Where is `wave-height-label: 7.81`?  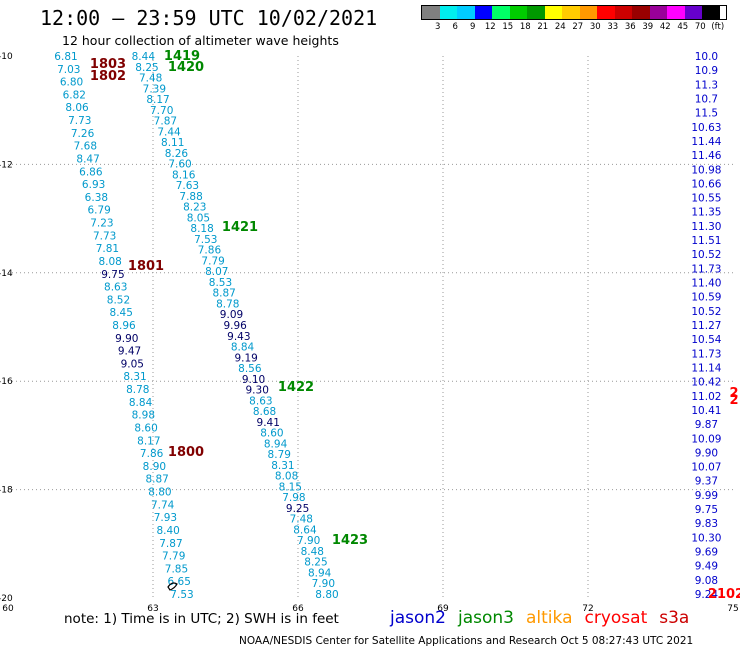 wave-height-label: 7.81 is located at coordinates (107, 249).